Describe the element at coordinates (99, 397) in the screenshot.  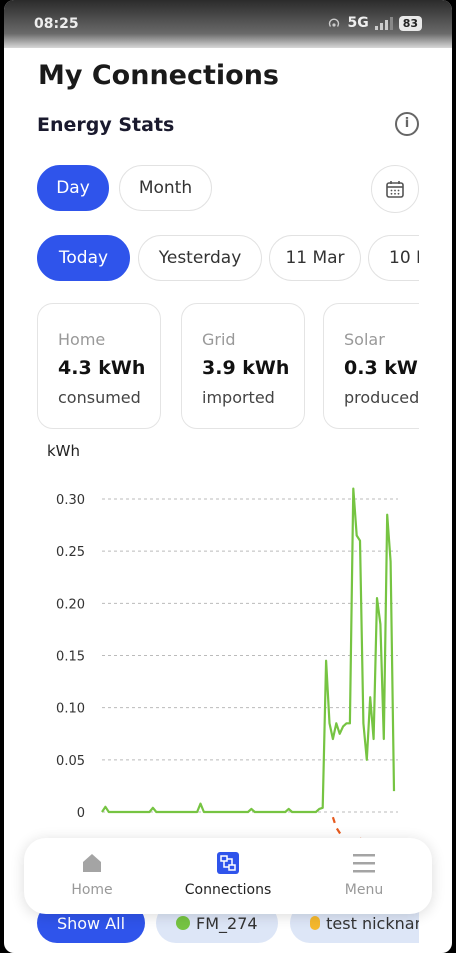
I see `stat-caption: consumed` at that location.